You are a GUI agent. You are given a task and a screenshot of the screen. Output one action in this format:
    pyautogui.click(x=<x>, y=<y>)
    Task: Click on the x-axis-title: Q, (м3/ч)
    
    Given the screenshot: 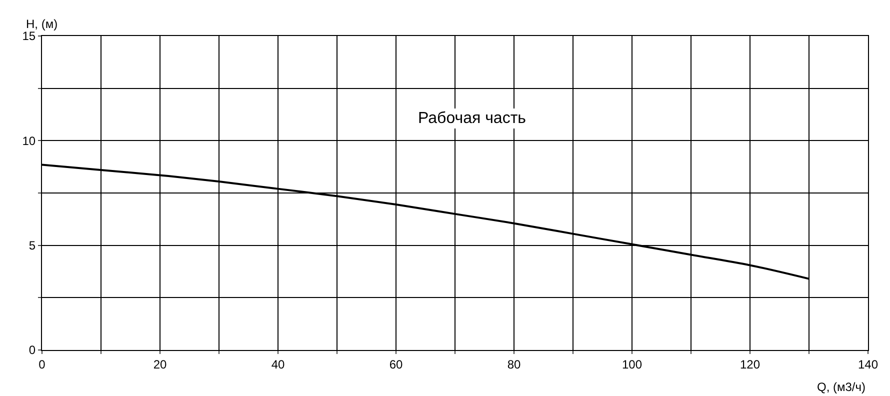 What is the action you would take?
    pyautogui.click(x=841, y=387)
    